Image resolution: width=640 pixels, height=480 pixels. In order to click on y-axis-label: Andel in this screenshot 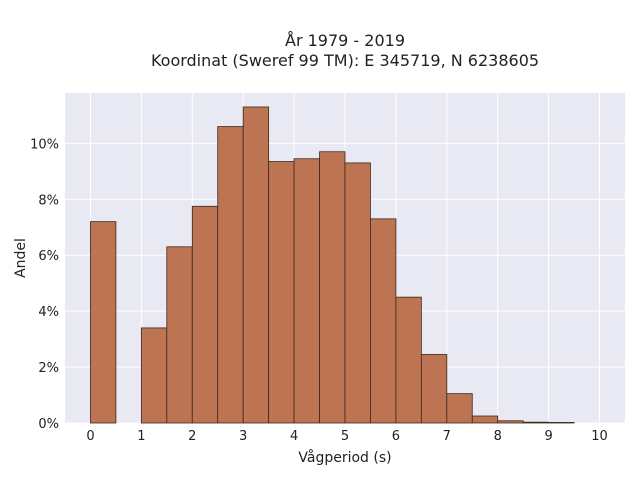, I will do `click(21, 258)`.